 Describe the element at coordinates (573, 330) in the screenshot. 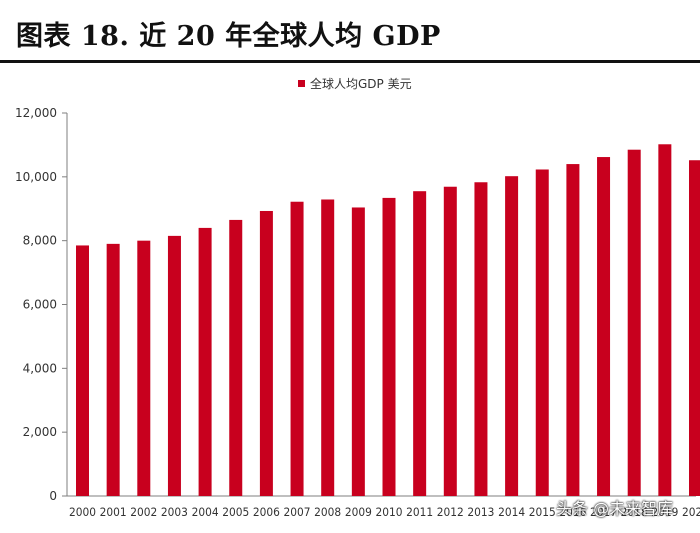

I see `bar-2016` at that location.